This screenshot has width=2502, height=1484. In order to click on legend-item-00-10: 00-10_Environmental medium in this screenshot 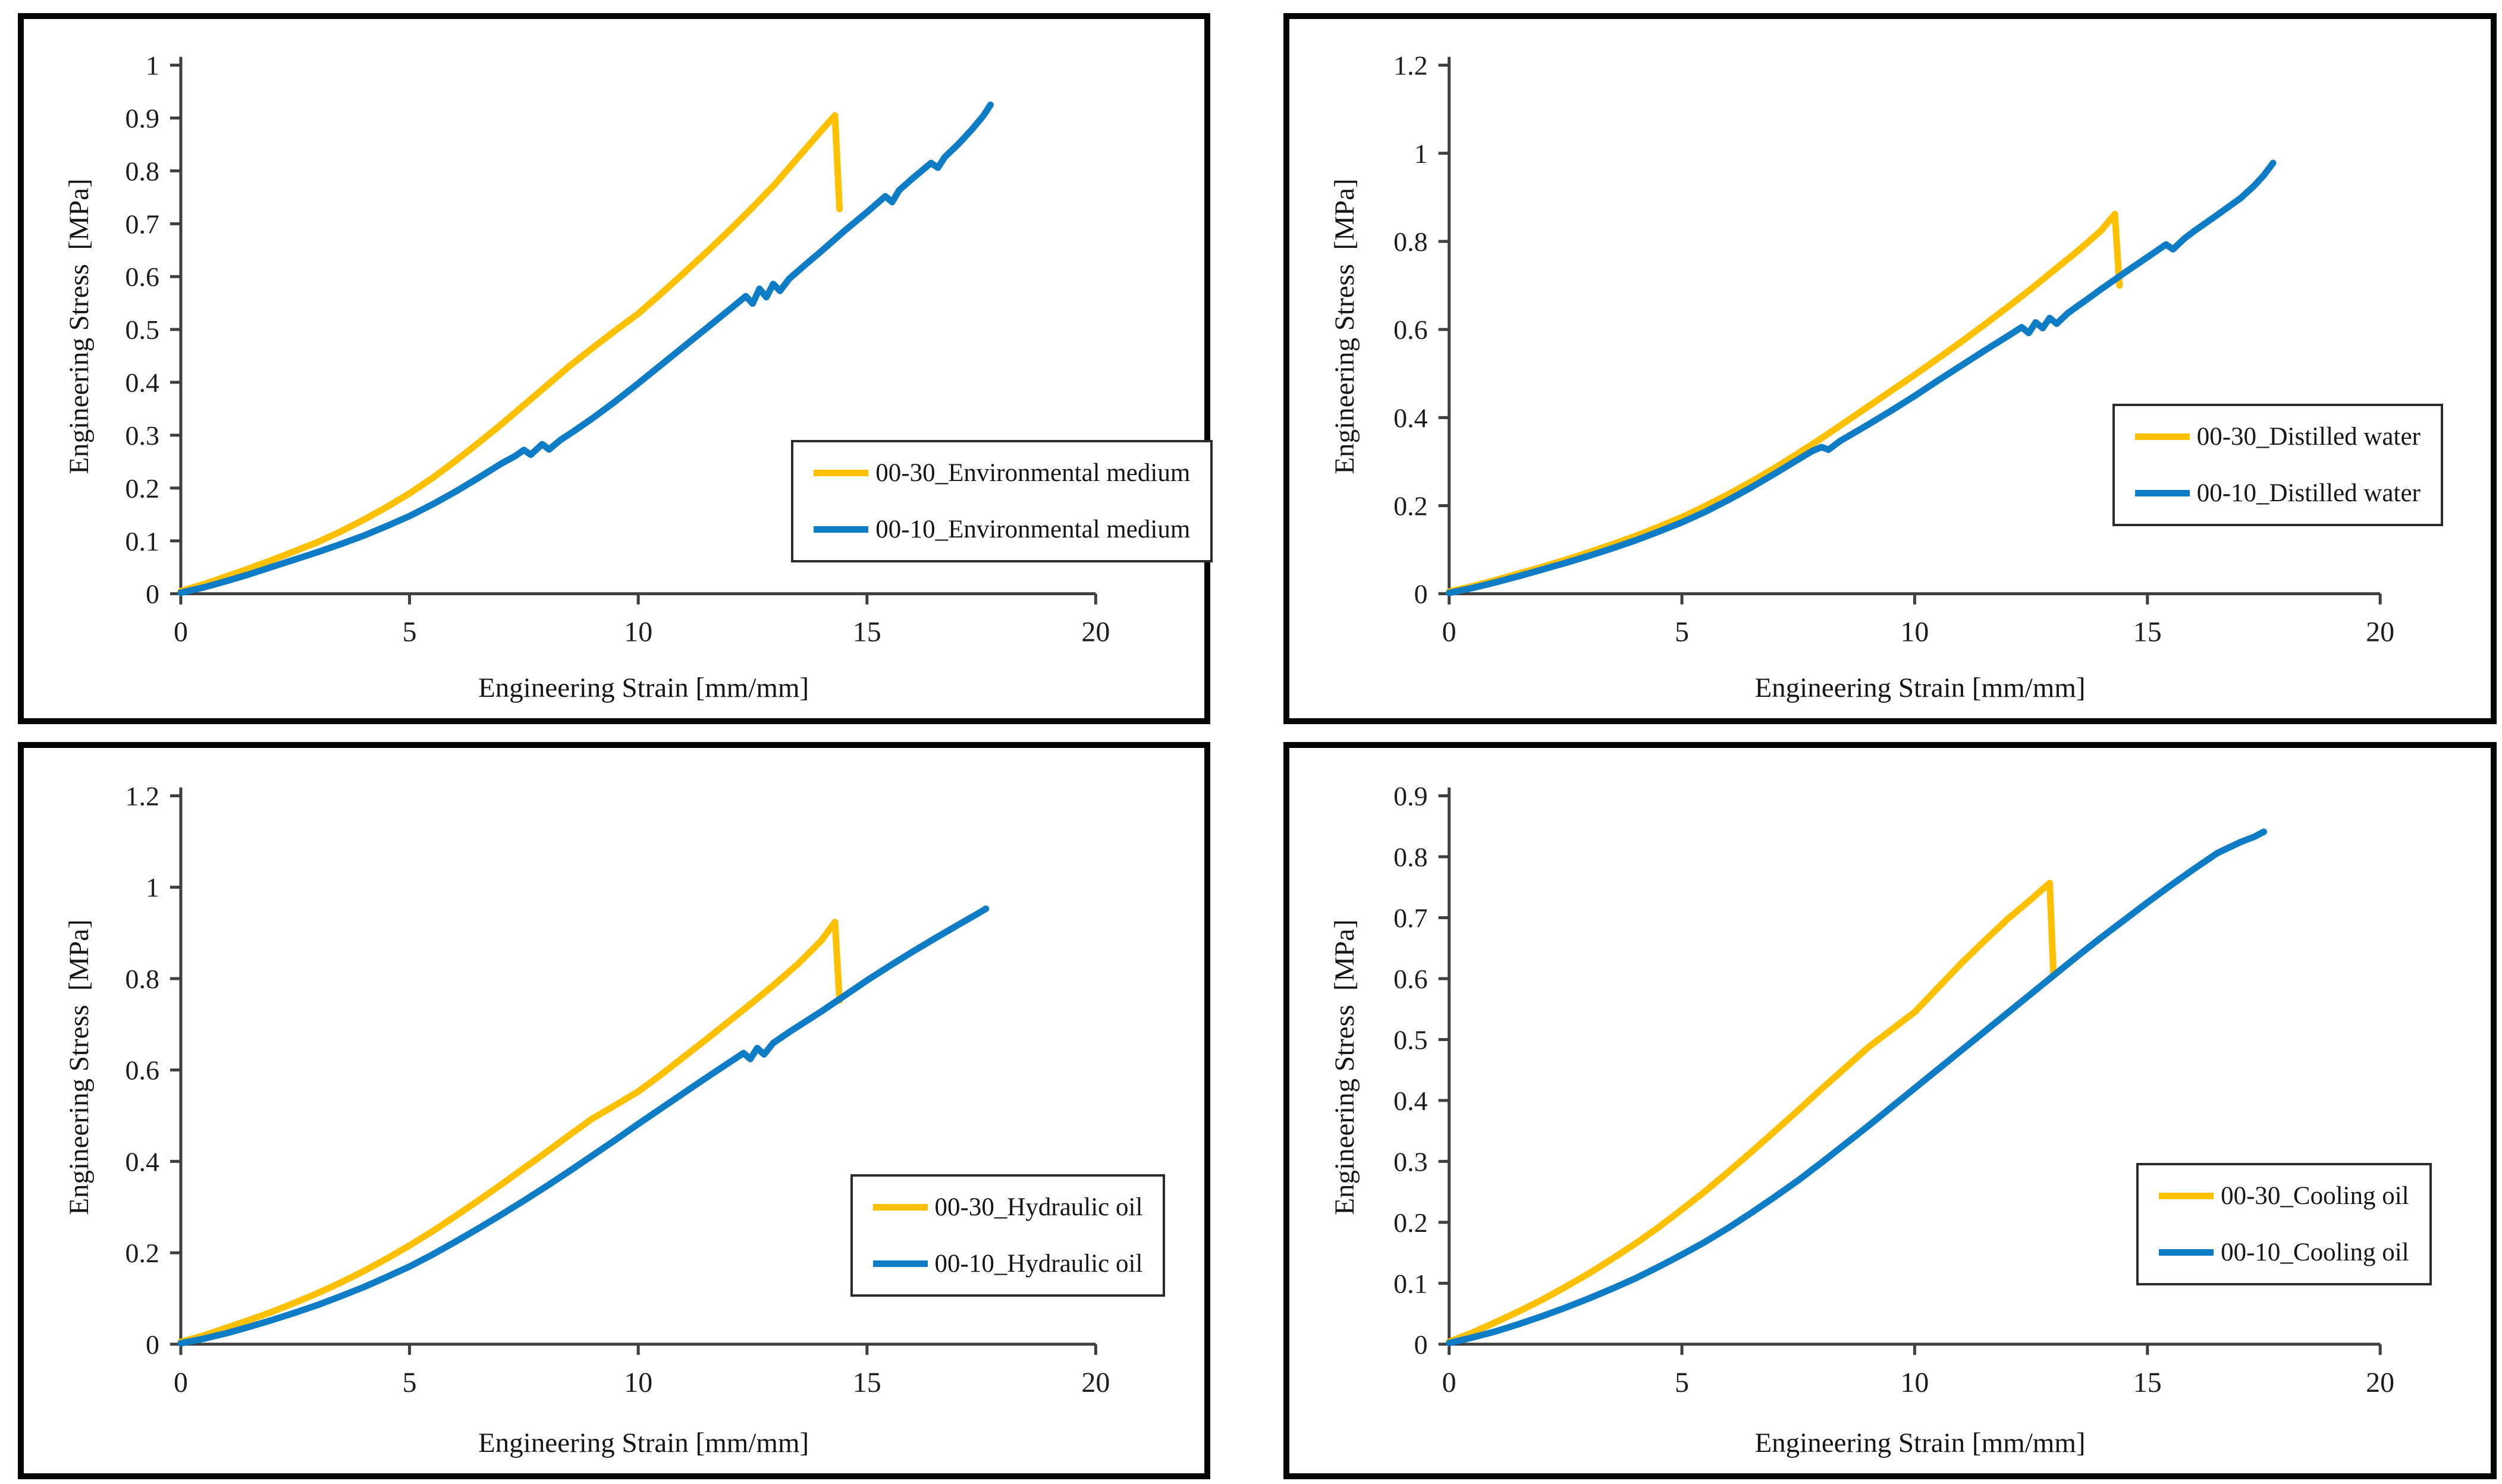, I will do `click(1002, 529)`.